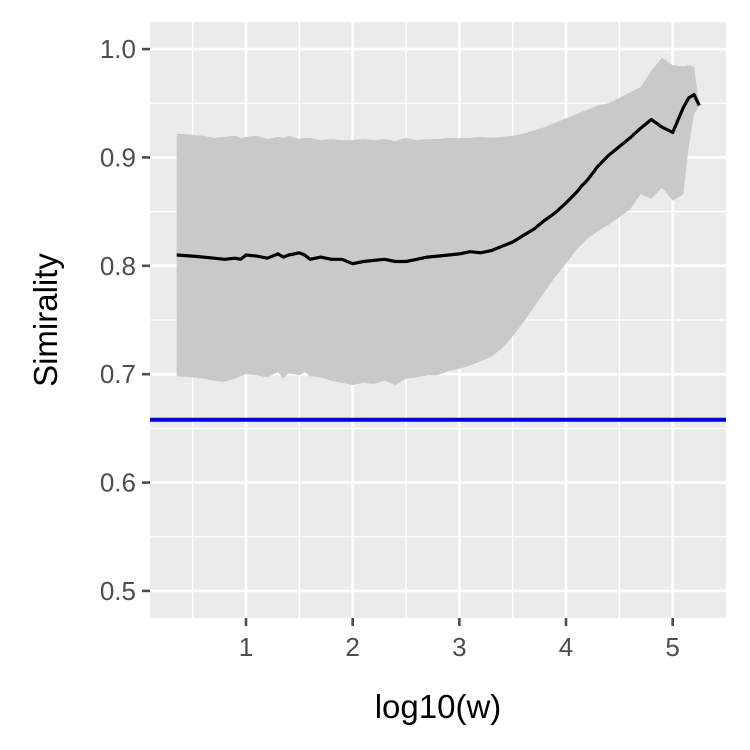 The image size is (750, 750). Describe the element at coordinates (352, 647) in the screenshot. I see `x-tick-label: 2` at that location.